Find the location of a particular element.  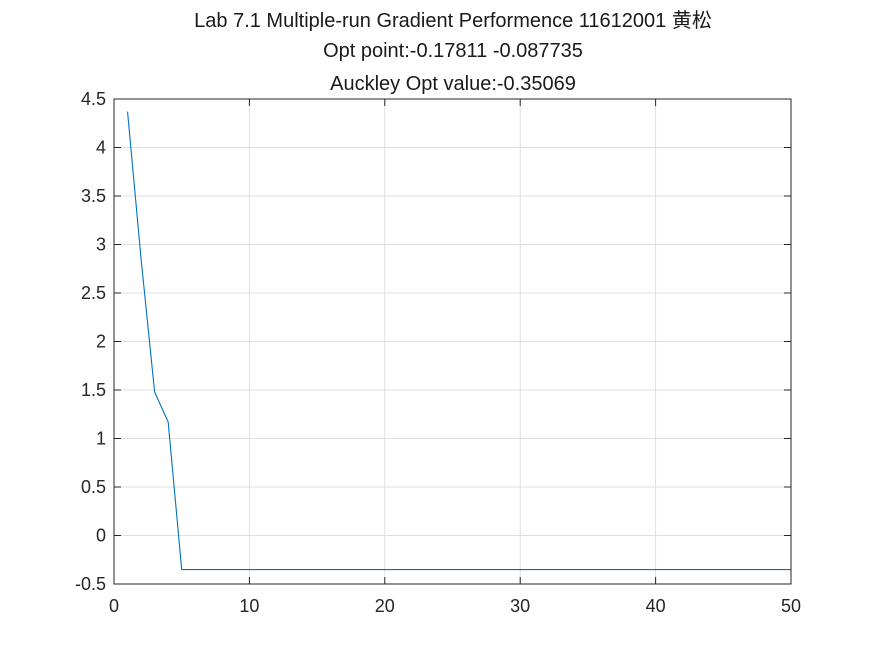

y-tick-label: 2.5 is located at coordinates (93, 293).